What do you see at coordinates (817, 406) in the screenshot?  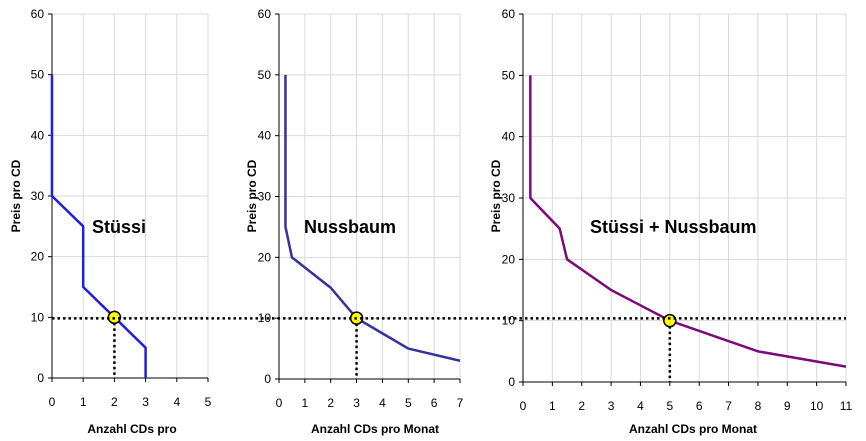 I see `x-tick-label: 10` at bounding box center [817, 406].